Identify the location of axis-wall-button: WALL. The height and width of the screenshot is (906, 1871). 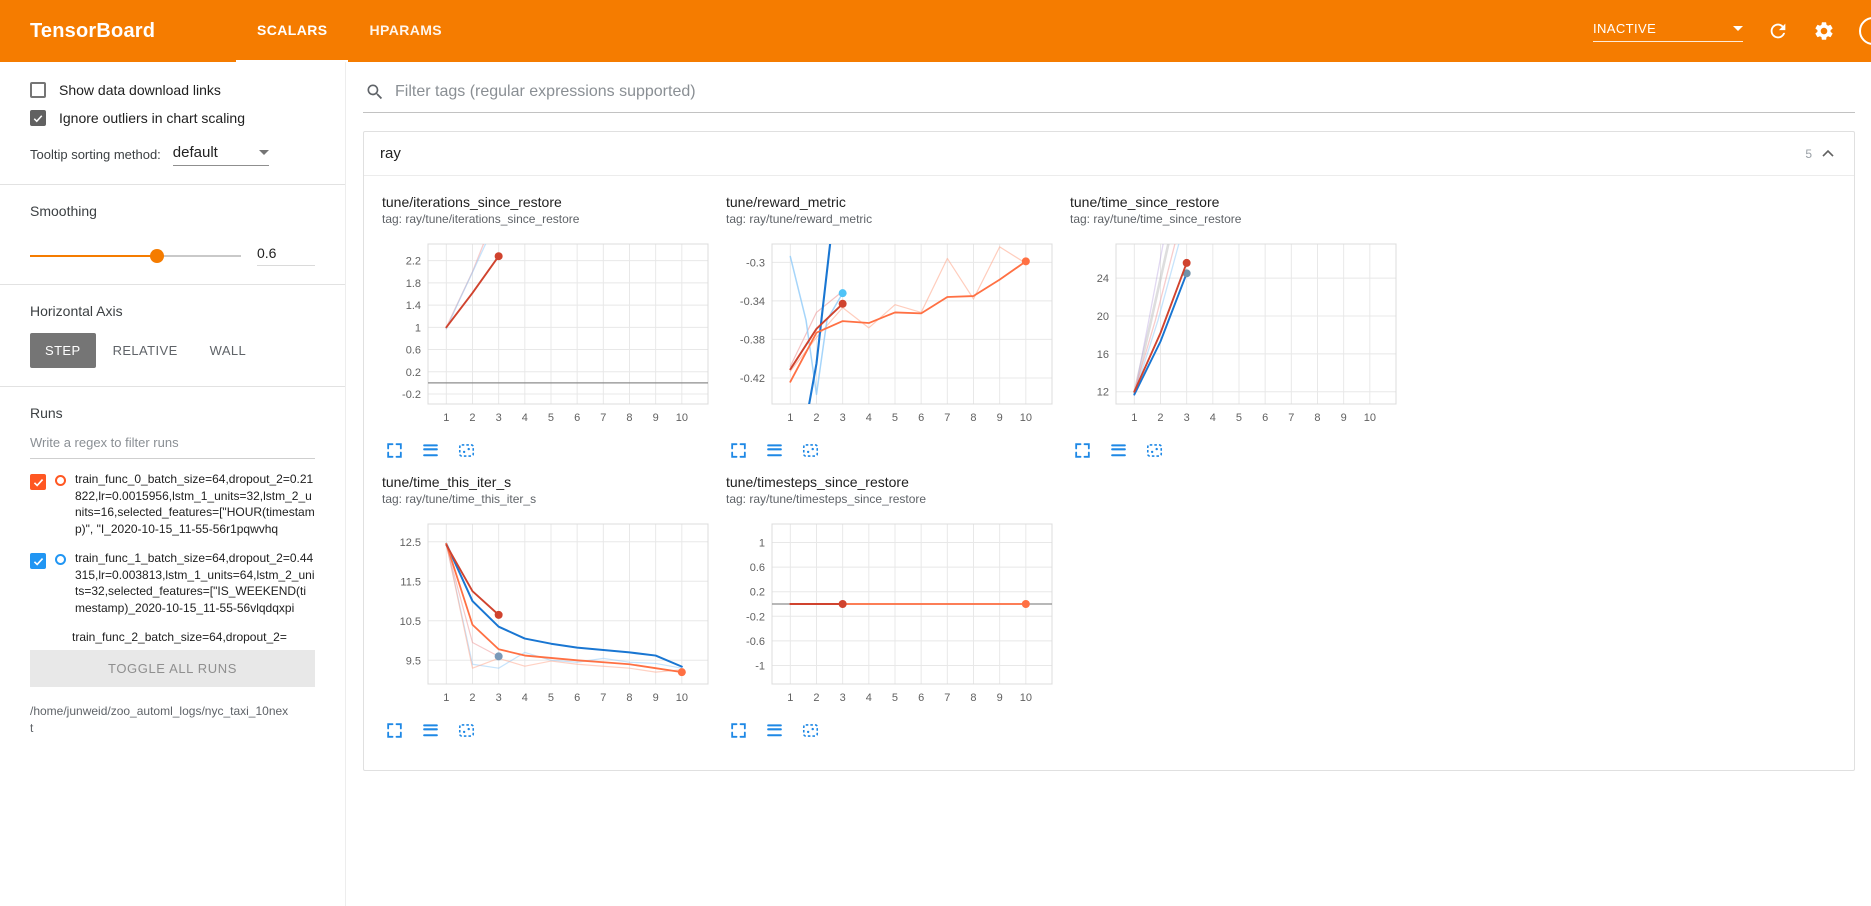
(228, 350).